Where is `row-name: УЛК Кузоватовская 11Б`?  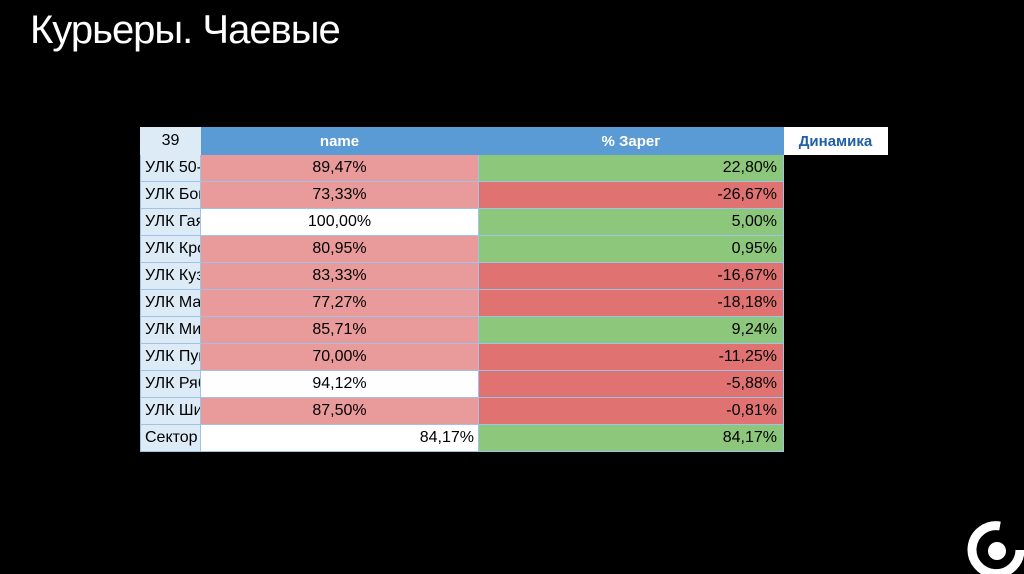 row-name: УЛК Кузоватовская 11Б is located at coordinates (170, 276).